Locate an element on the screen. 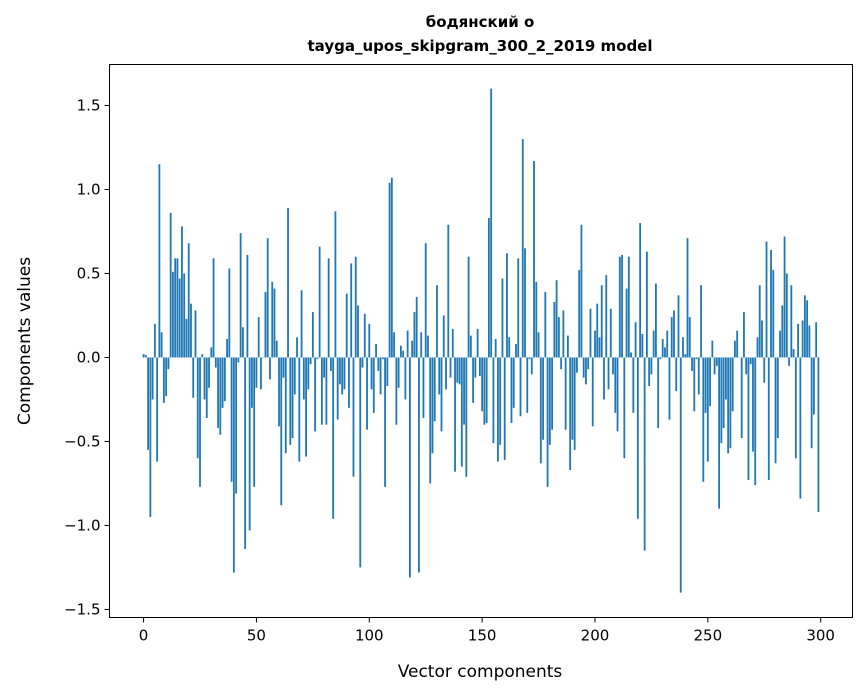 This screenshot has height=700, width=867. y-tick-label: 0.5 is located at coordinates (89, 273).